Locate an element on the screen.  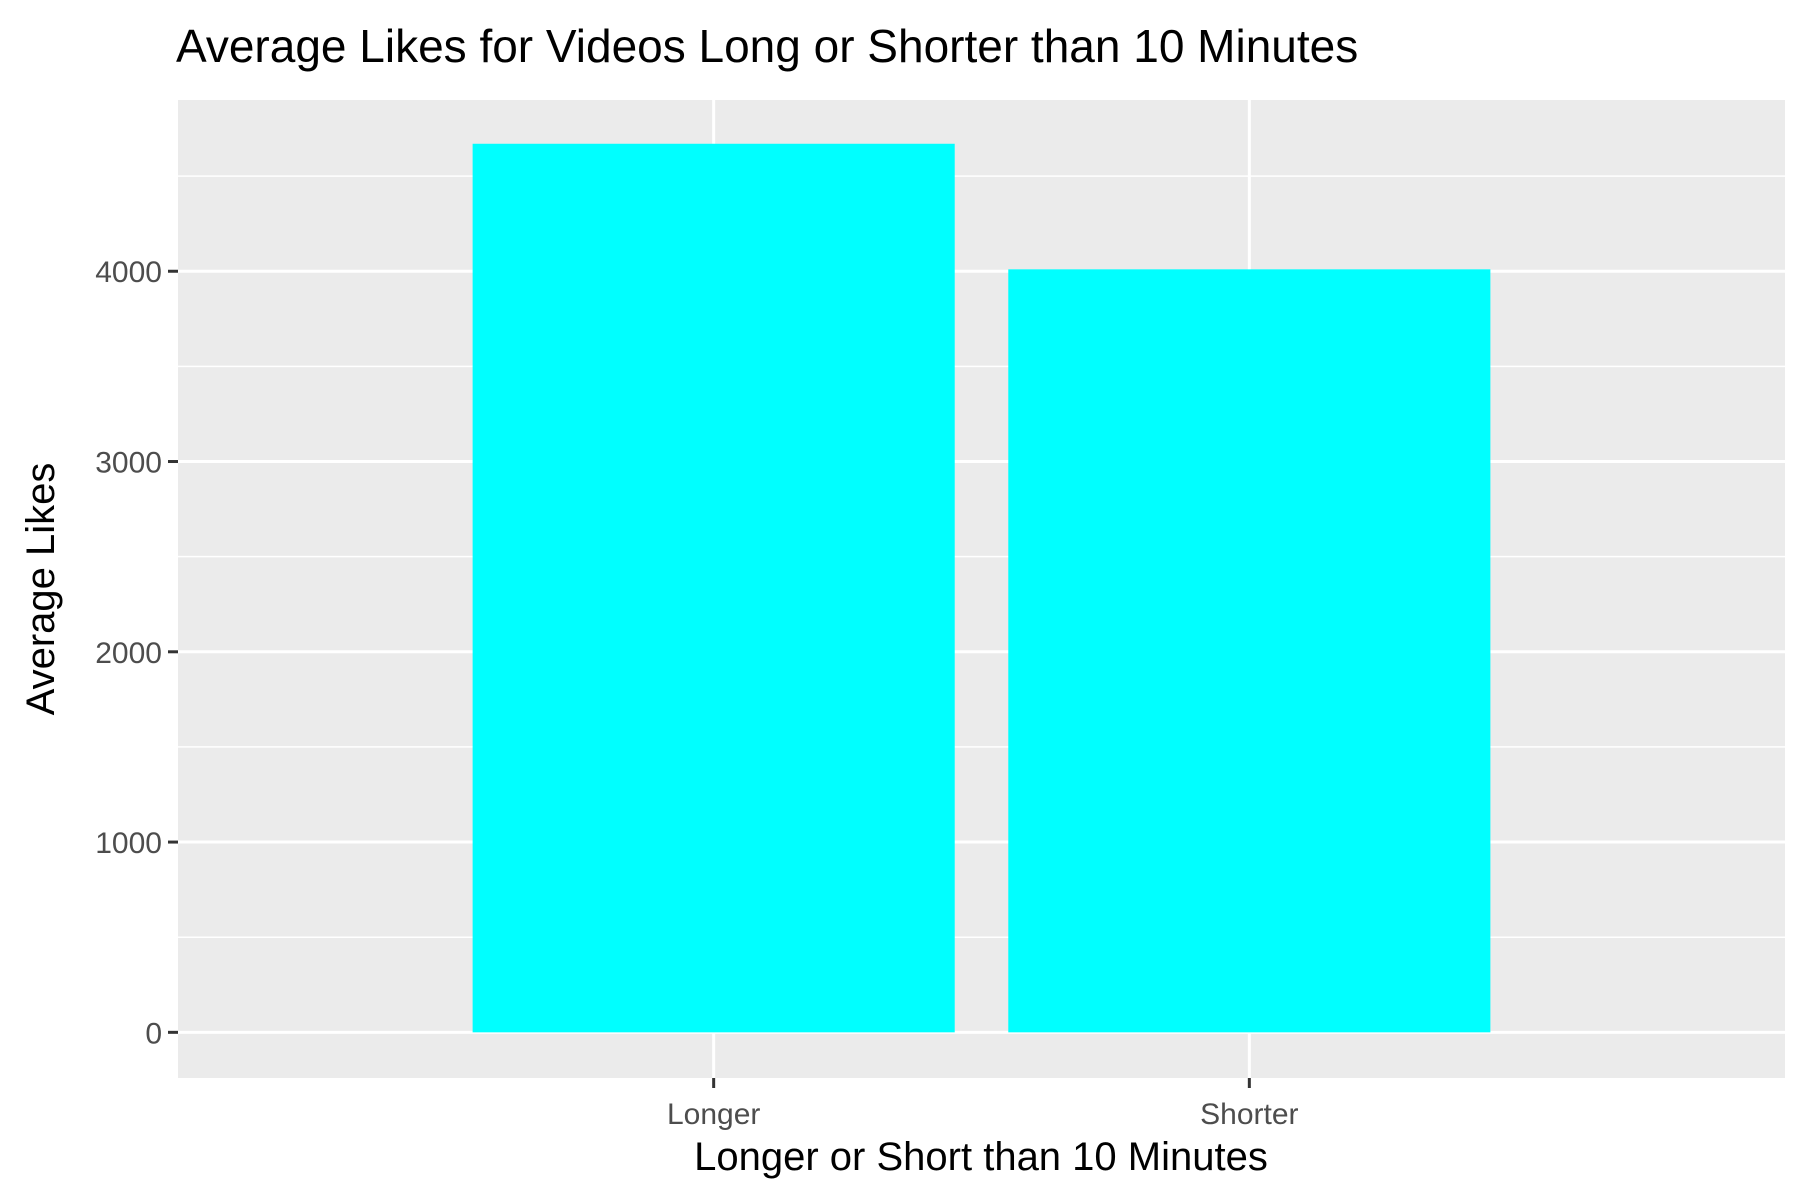
y-tick-label: 4000 is located at coordinates (128, 272).